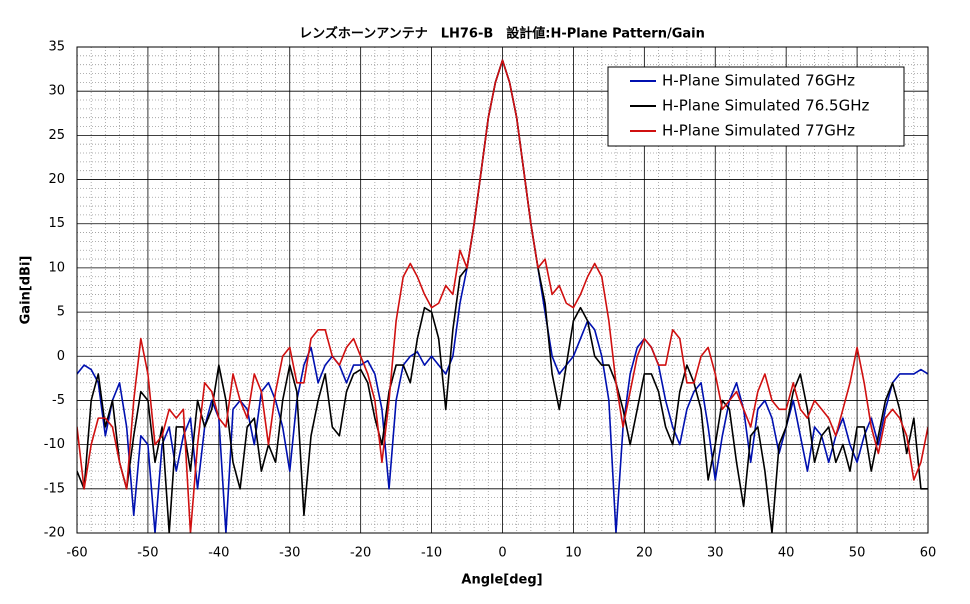  What do you see at coordinates (56, 135) in the screenshot?
I see `y-tick-label: 25` at bounding box center [56, 135].